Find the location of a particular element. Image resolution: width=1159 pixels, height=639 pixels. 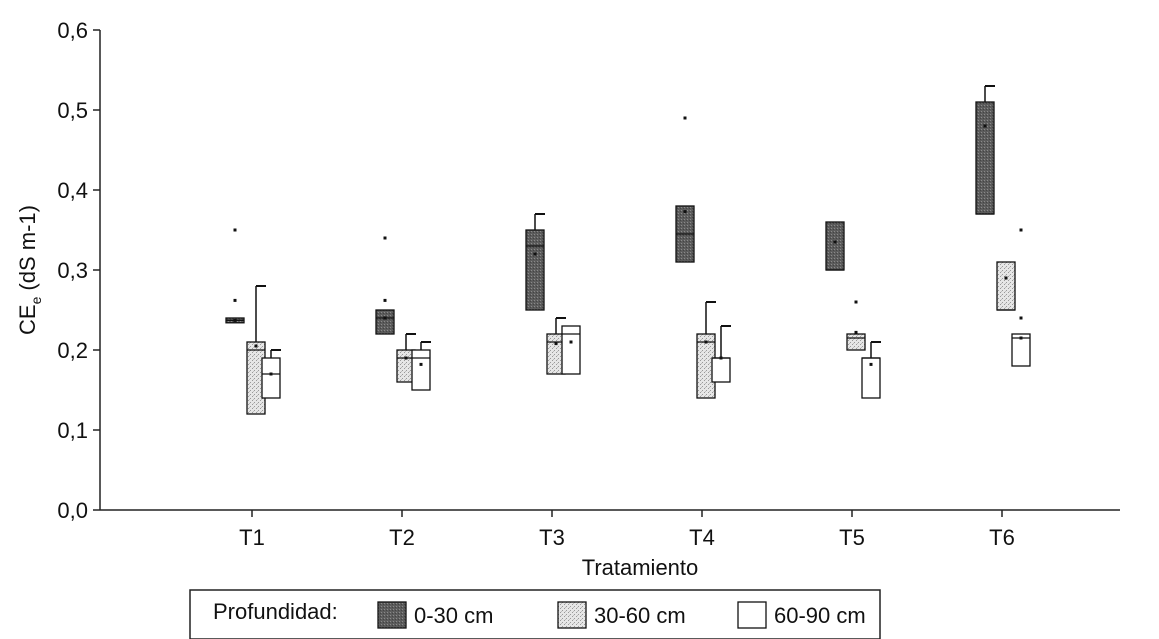

y-axis-title-main: CE is located at coordinates (27, 319).